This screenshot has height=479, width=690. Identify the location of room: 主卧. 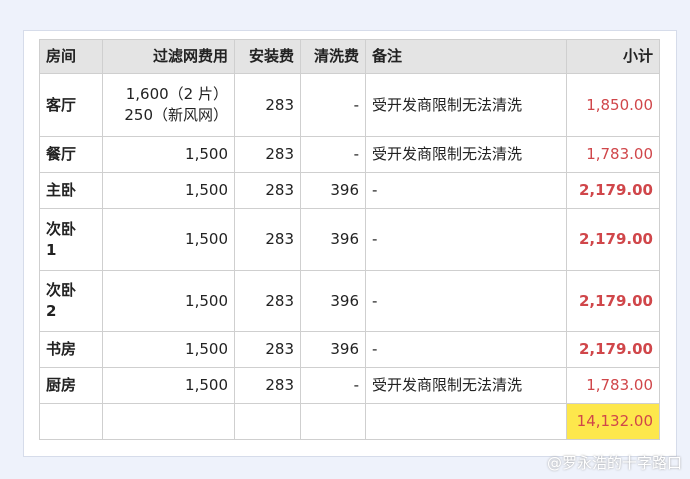
(71, 190).